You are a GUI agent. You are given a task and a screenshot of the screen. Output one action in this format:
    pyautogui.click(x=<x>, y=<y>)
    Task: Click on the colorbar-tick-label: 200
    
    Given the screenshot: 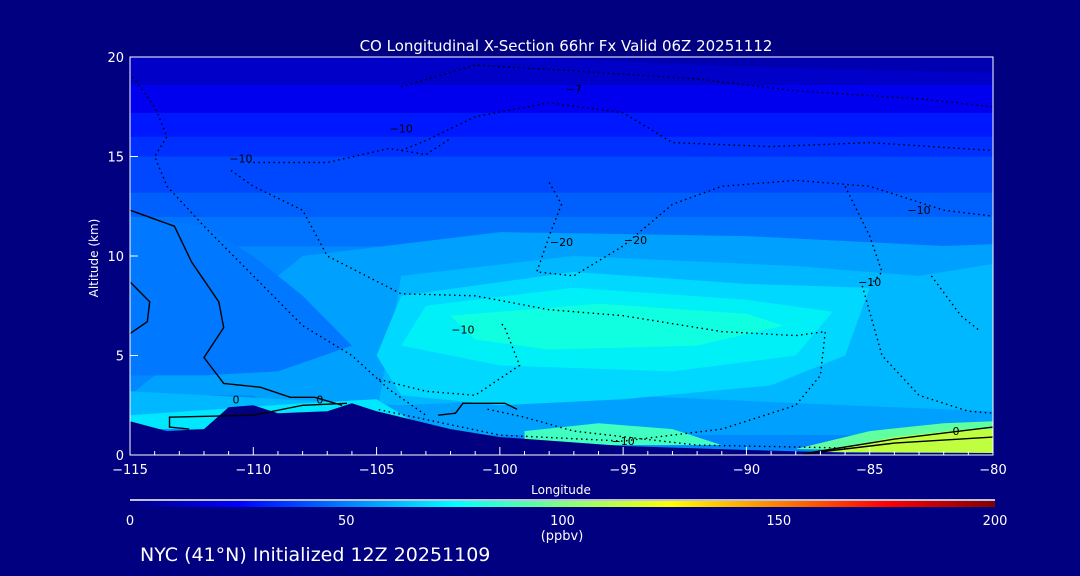 What is the action you would take?
    pyautogui.click(x=995, y=521)
    